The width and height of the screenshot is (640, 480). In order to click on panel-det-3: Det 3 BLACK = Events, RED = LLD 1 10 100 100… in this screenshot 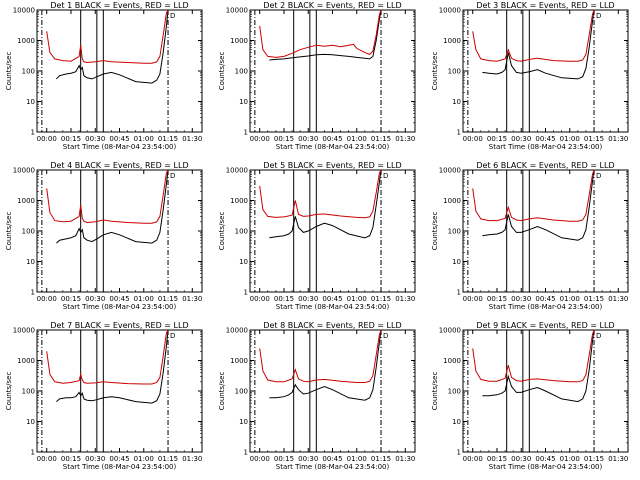, I will do `click(530, 76)`.